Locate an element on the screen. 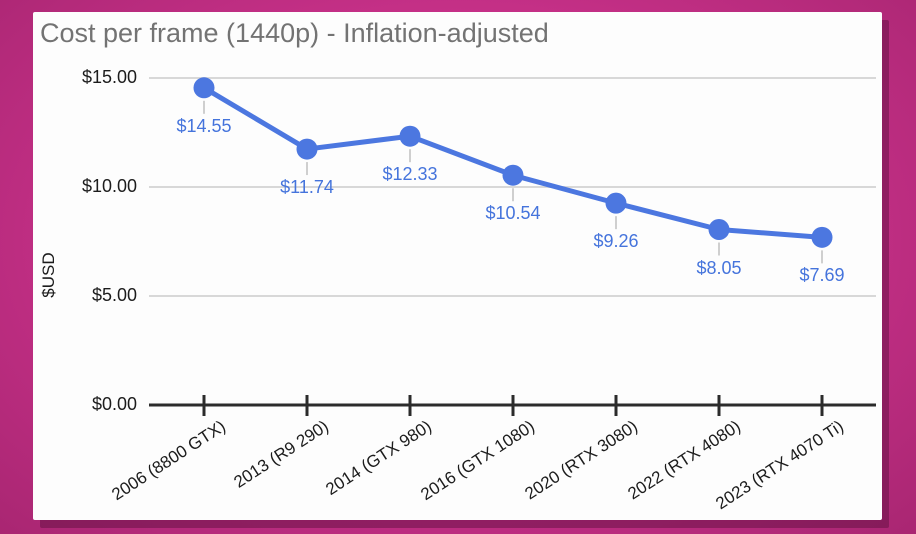 The height and width of the screenshot is (534, 916). data-point-label: $8.05 is located at coordinates (719, 267).